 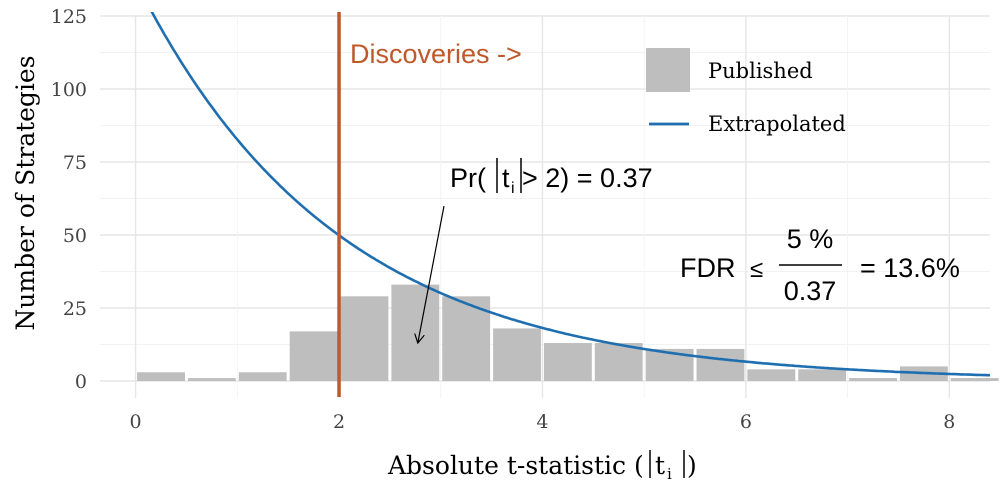 I want to click on annotation-arrow, so click(x=431, y=273).